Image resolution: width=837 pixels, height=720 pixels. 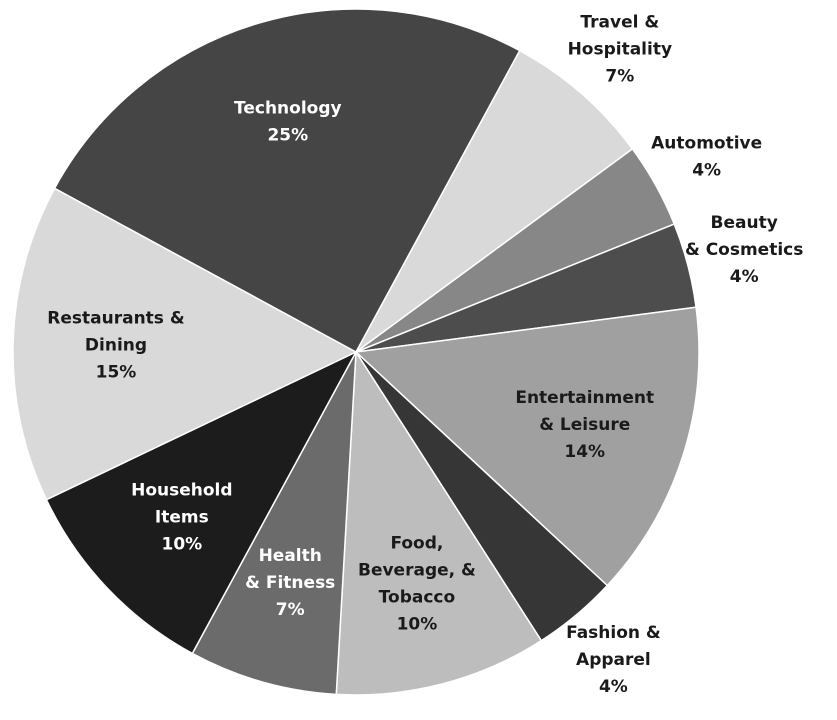 What do you see at coordinates (744, 223) in the screenshot?
I see `label-line: Beauty` at bounding box center [744, 223].